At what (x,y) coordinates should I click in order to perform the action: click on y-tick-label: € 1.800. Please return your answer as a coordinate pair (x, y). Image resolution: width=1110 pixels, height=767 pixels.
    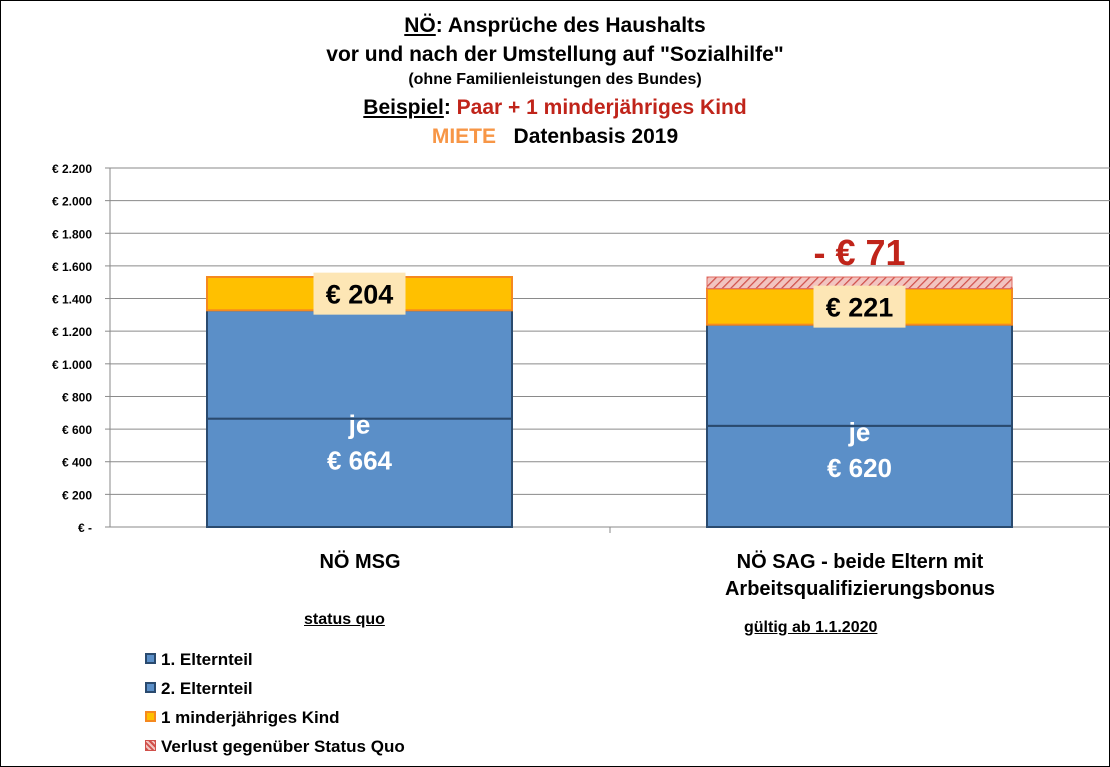
    Looking at the image, I should click on (72, 234).